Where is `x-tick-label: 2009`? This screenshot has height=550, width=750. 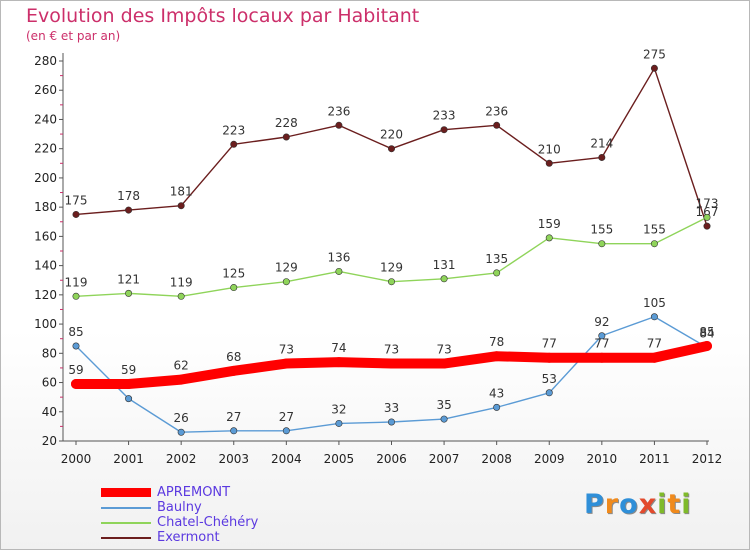
x-tick-label: 2009 is located at coordinates (549, 459).